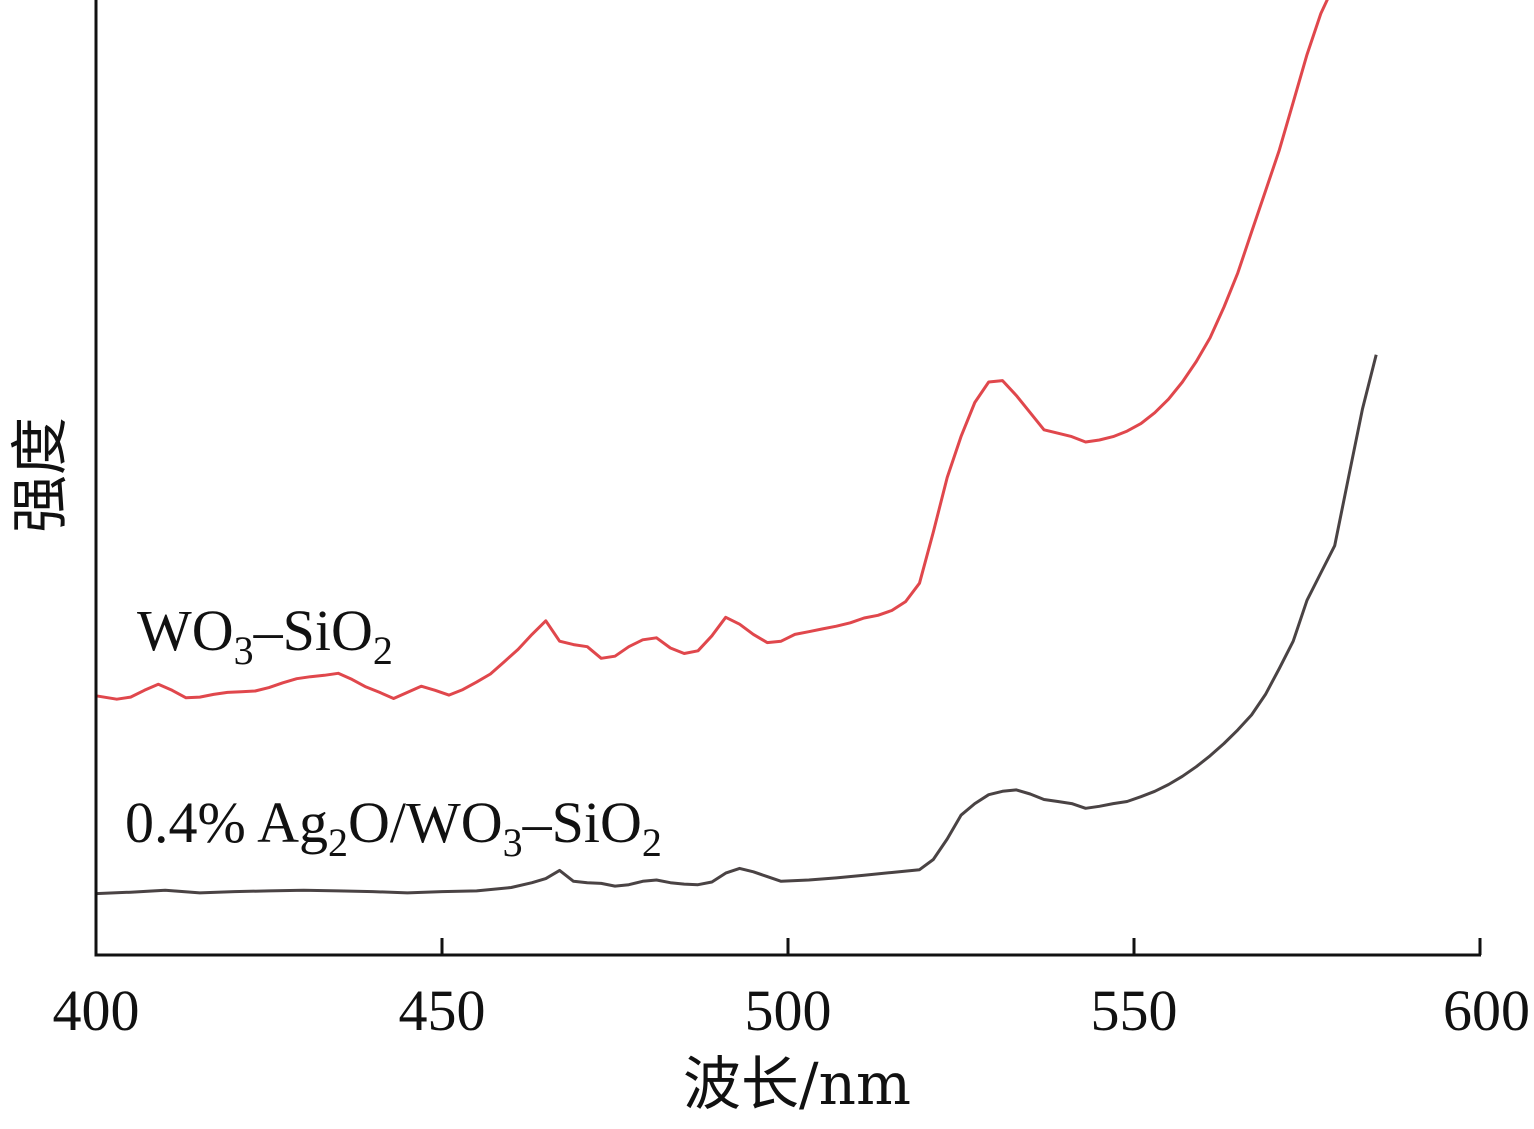  What do you see at coordinates (265, 635) in the screenshot?
I see `series-label-1: WO3–SiO2` at bounding box center [265, 635].